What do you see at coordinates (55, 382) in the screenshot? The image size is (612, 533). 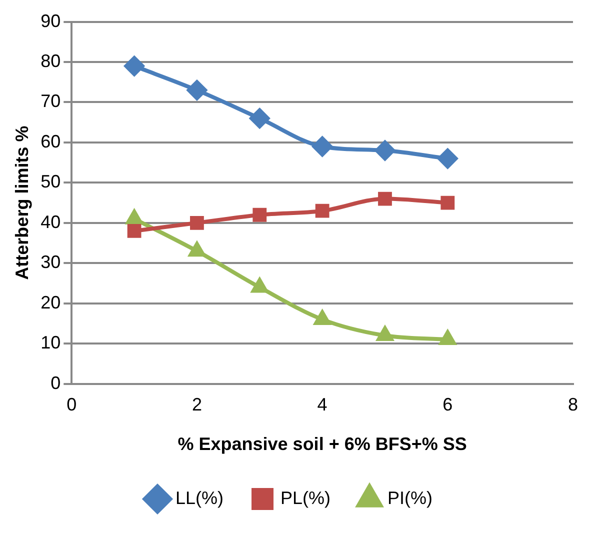 I see `y-tick-label: 0` at bounding box center [55, 382].